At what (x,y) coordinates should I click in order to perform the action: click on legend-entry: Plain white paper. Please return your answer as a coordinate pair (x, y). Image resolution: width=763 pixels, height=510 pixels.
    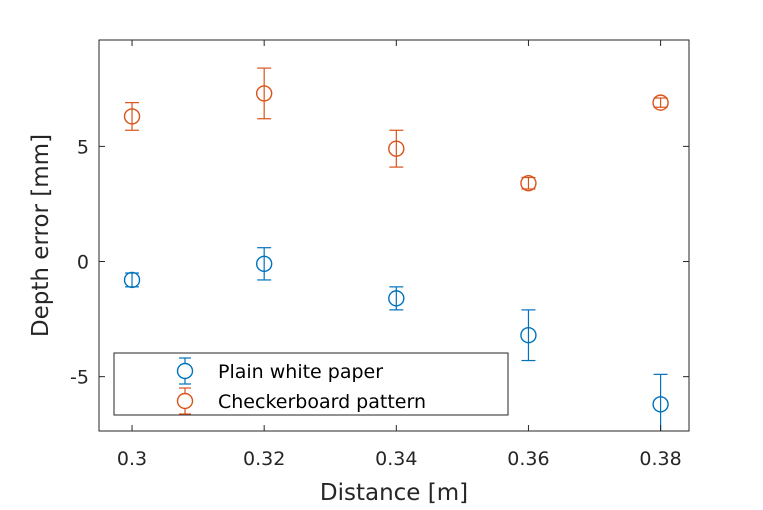
    Looking at the image, I should click on (279, 371).